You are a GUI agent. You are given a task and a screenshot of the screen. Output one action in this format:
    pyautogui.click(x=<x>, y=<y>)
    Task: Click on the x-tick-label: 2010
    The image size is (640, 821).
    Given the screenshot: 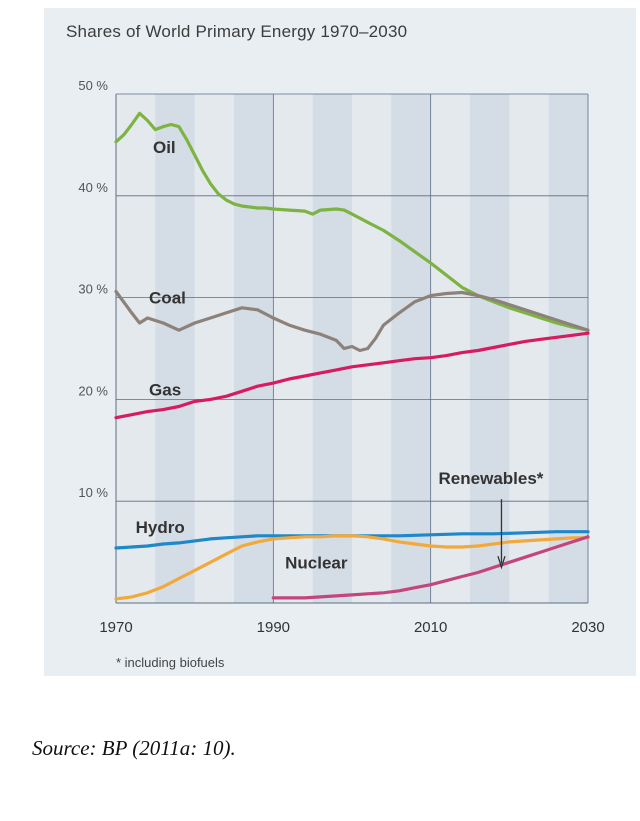 What is the action you would take?
    pyautogui.click(x=430, y=627)
    